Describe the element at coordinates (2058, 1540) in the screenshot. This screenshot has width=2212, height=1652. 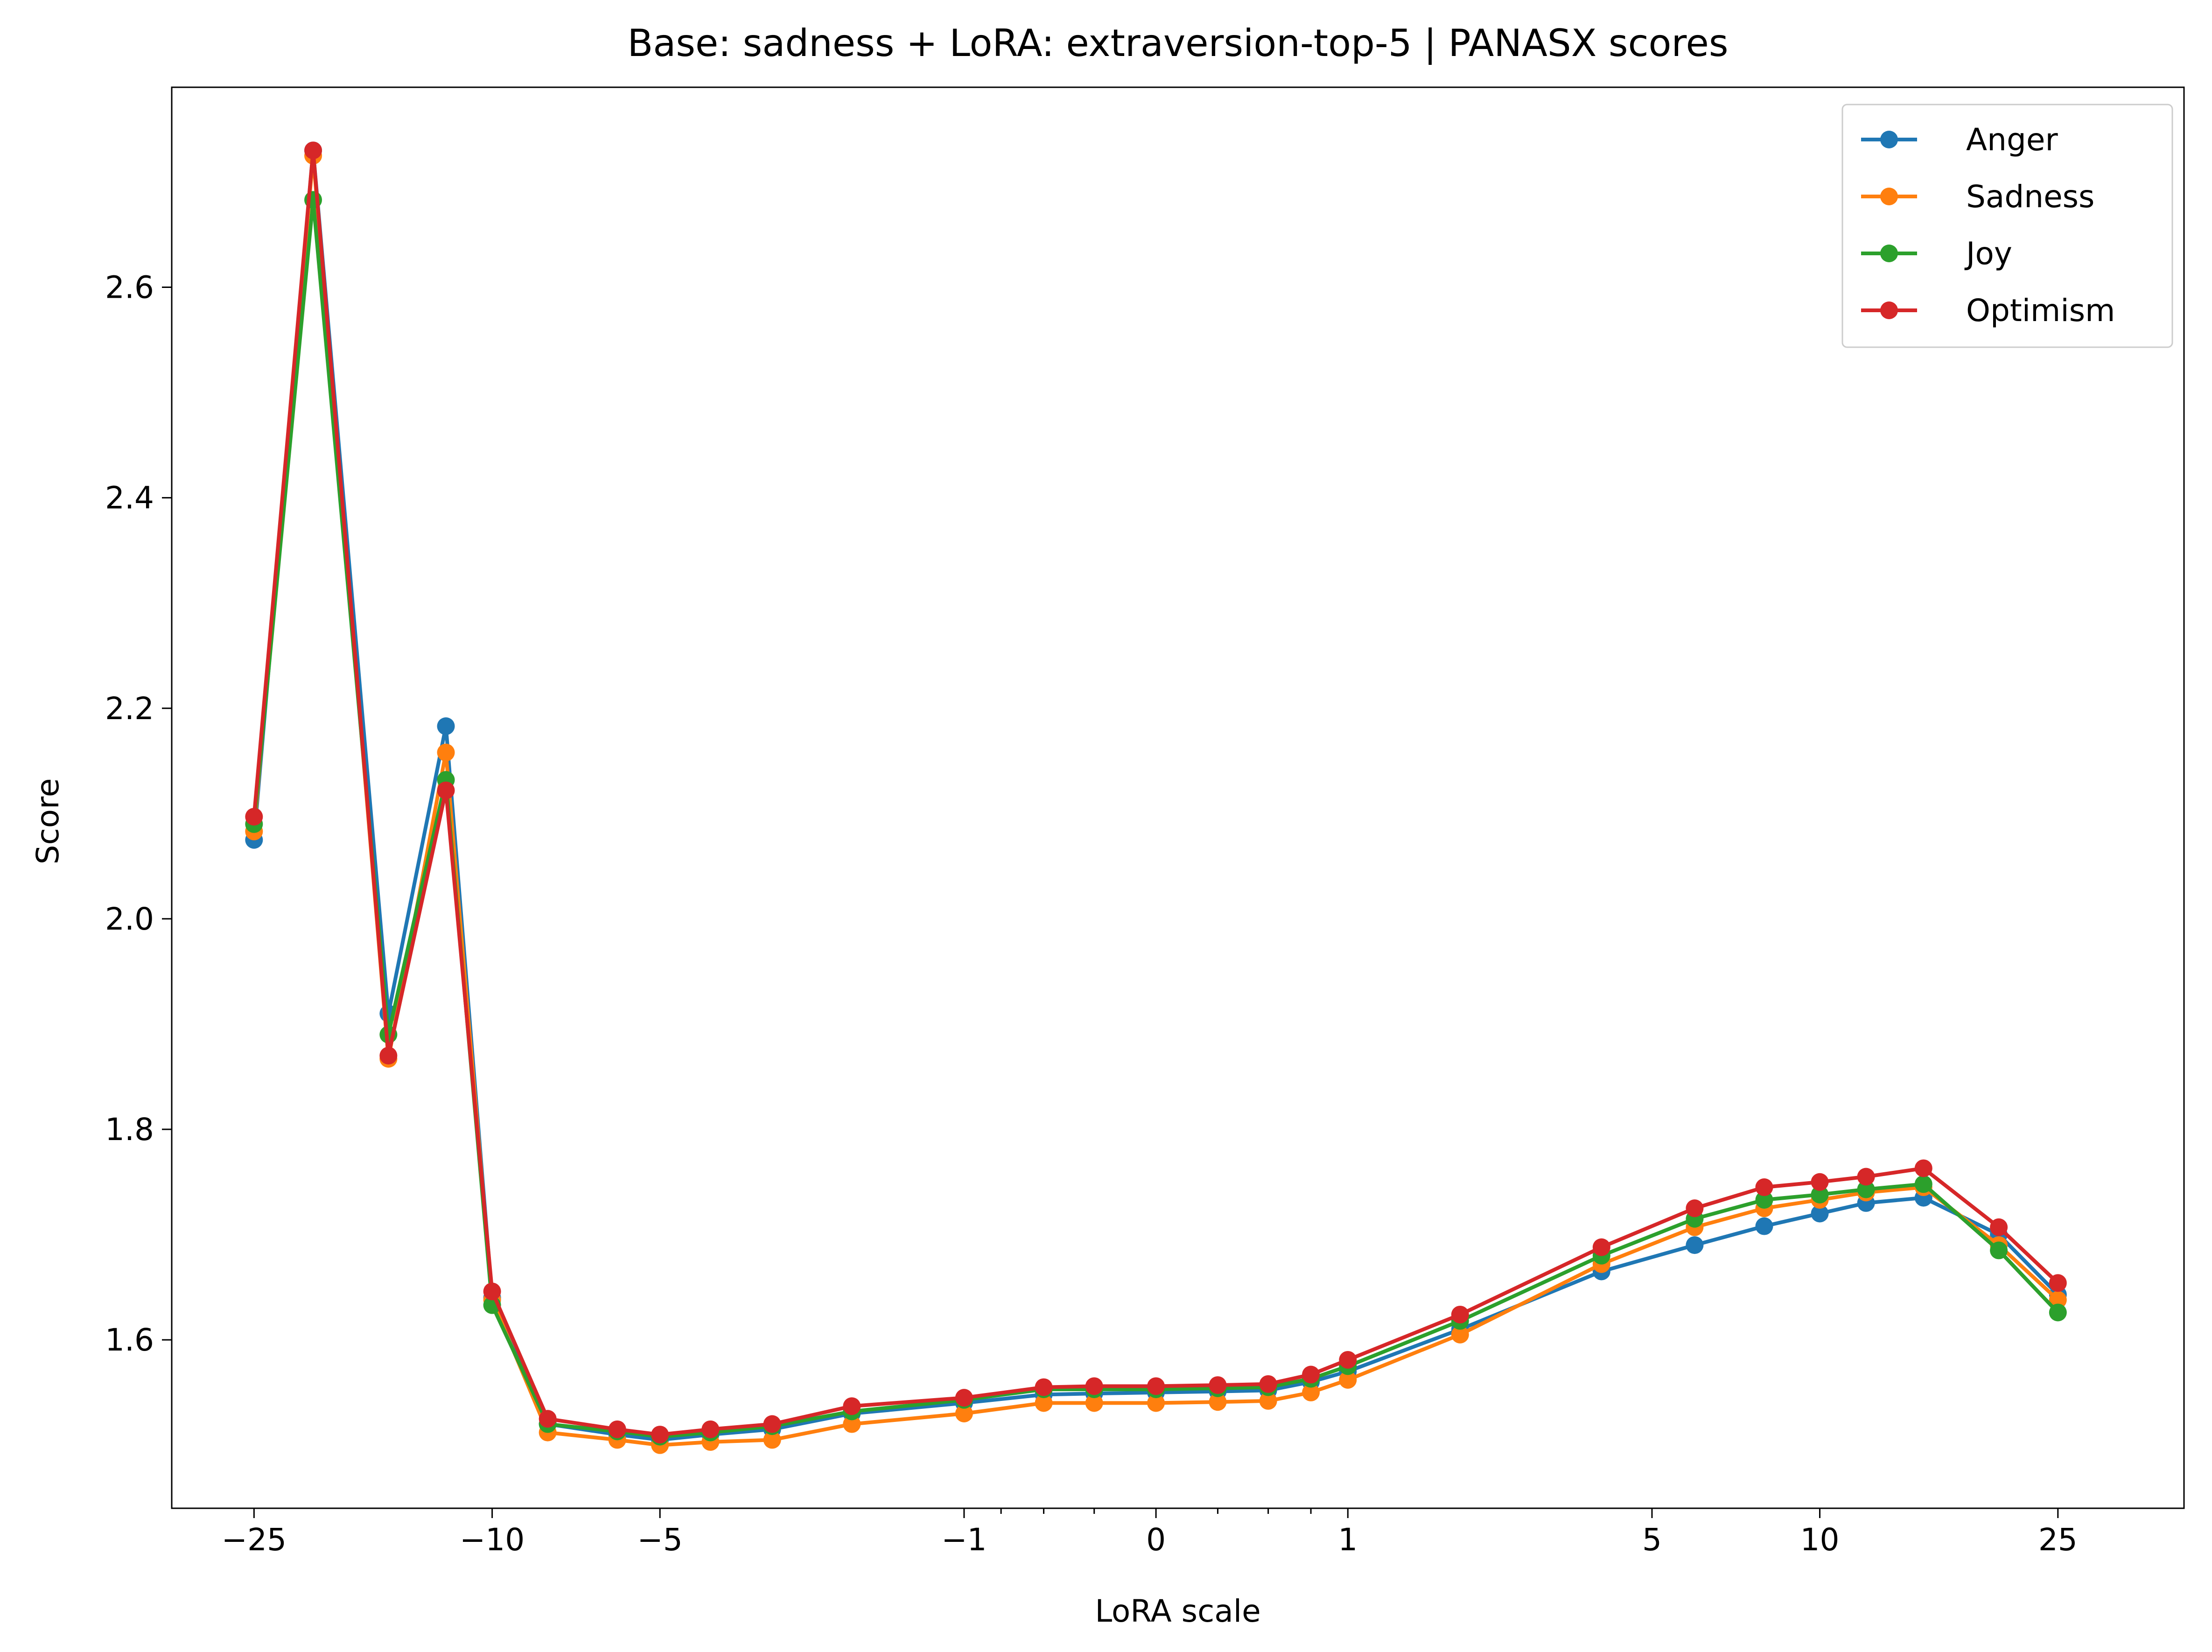
I see `x-tick-label: 25` at that location.